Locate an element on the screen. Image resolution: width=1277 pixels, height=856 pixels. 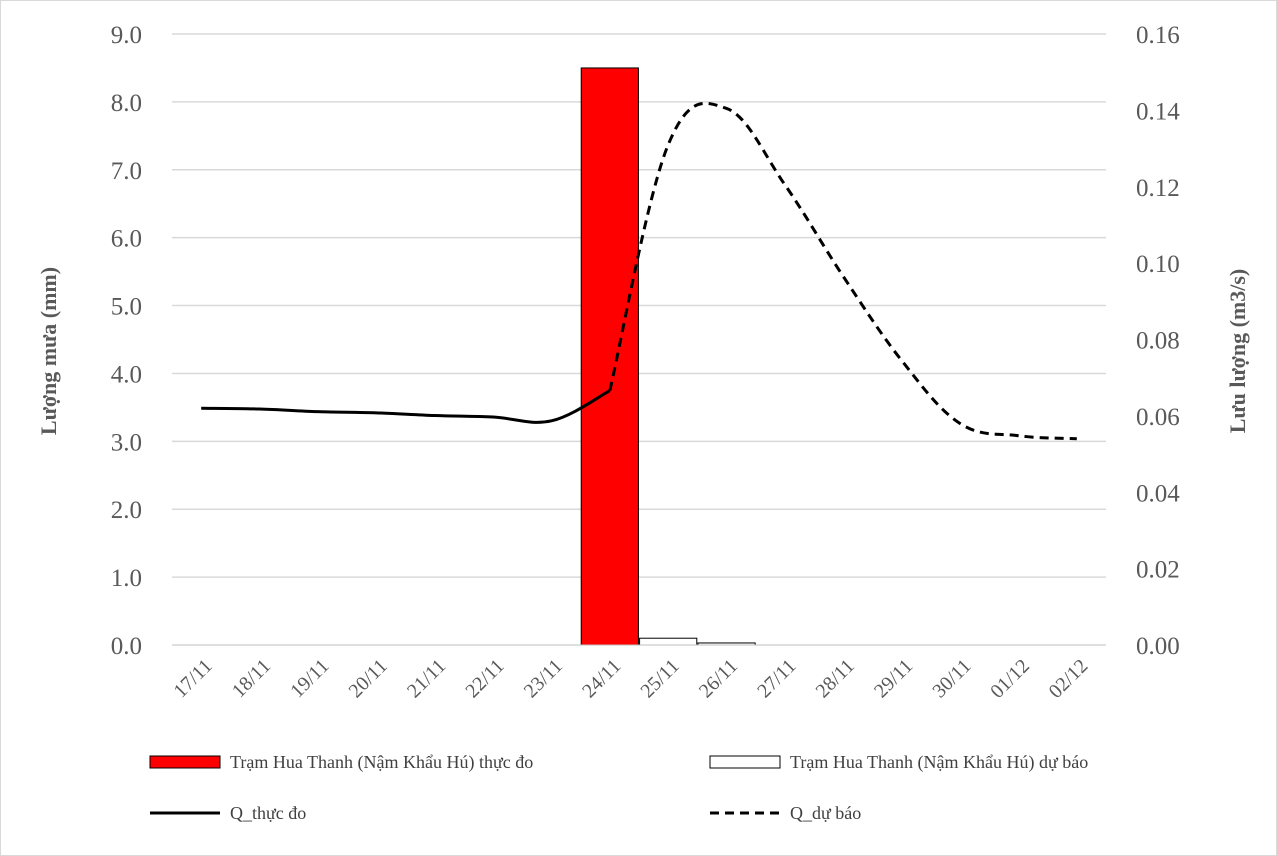
left-tick-label: 5.0 is located at coordinates (126, 307).